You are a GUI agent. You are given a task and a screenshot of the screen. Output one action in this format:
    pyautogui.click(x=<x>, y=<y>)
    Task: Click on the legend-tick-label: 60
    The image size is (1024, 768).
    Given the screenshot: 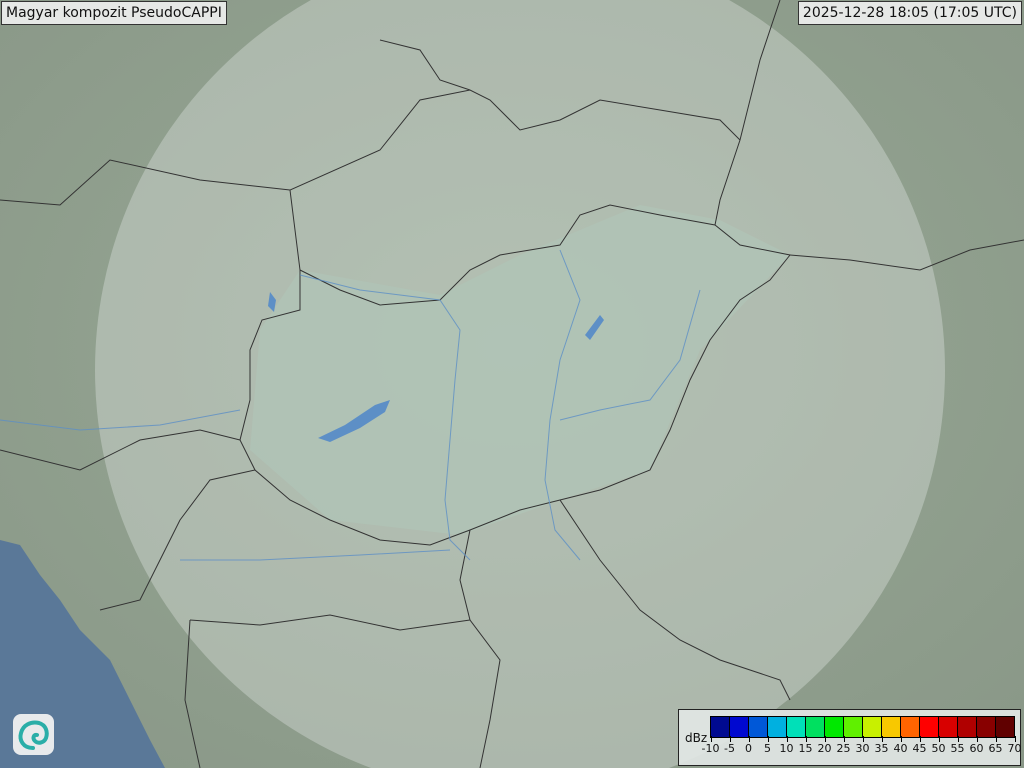 What is the action you would take?
    pyautogui.click(x=976, y=748)
    